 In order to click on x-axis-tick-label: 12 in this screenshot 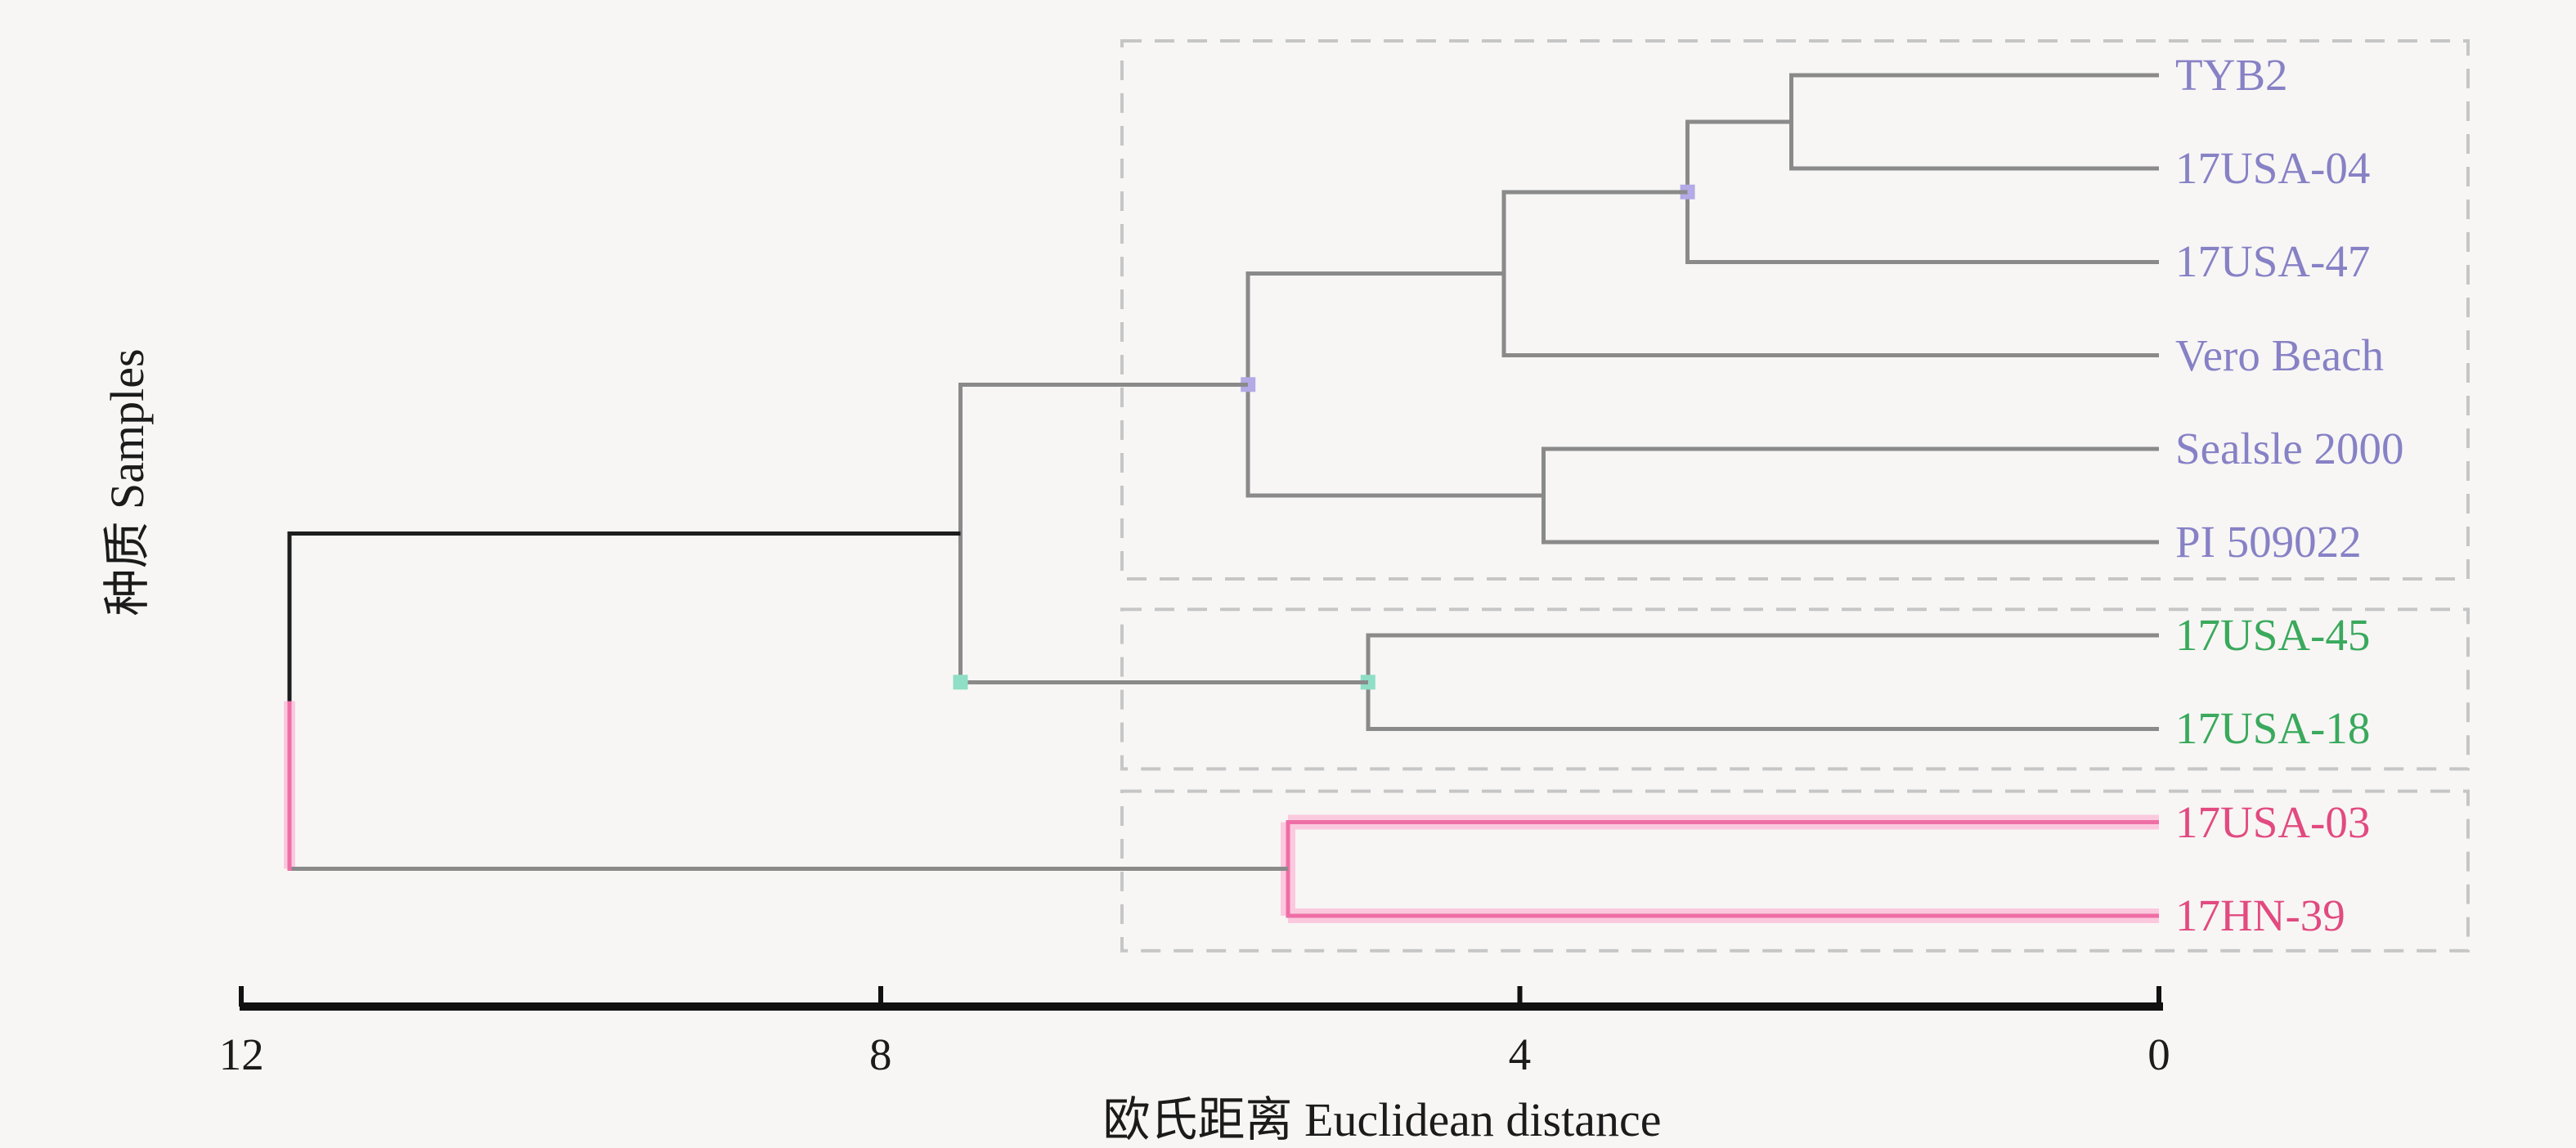, I will do `click(241, 1054)`.